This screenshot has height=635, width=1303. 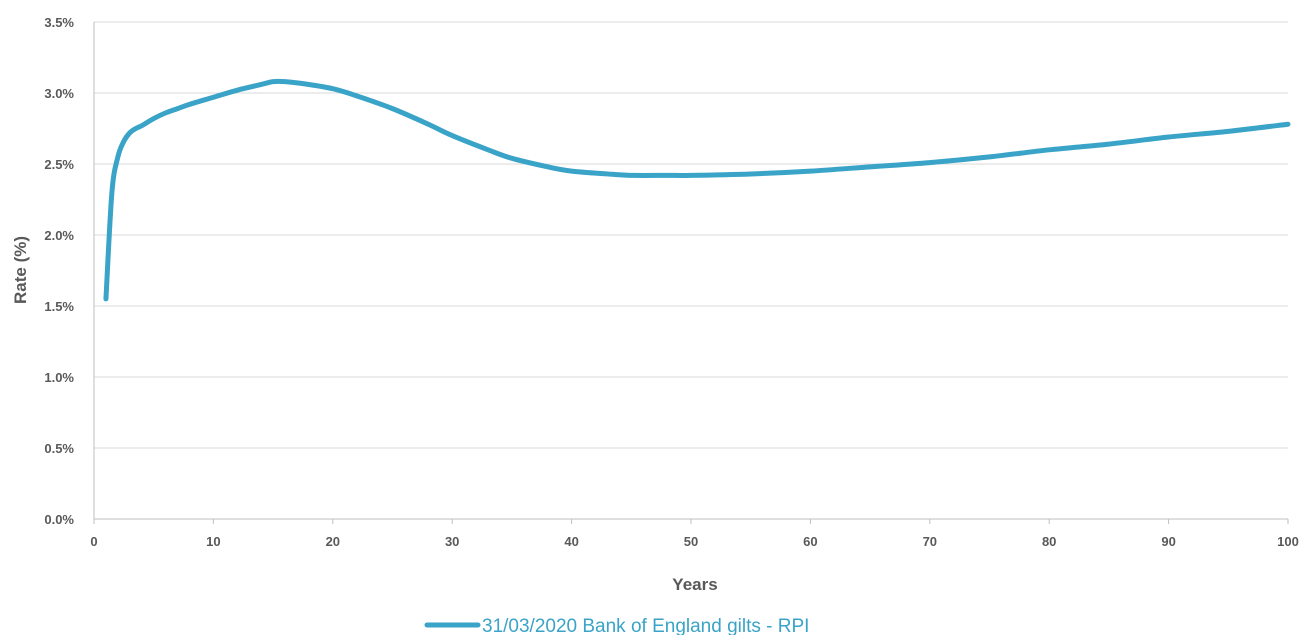 What do you see at coordinates (59, 271) in the screenshot?
I see `y-tick-labels: 0.0% 0.5% 1.0% 1.5% 2.0% 2.5% 3.0% 3.5%` at bounding box center [59, 271].